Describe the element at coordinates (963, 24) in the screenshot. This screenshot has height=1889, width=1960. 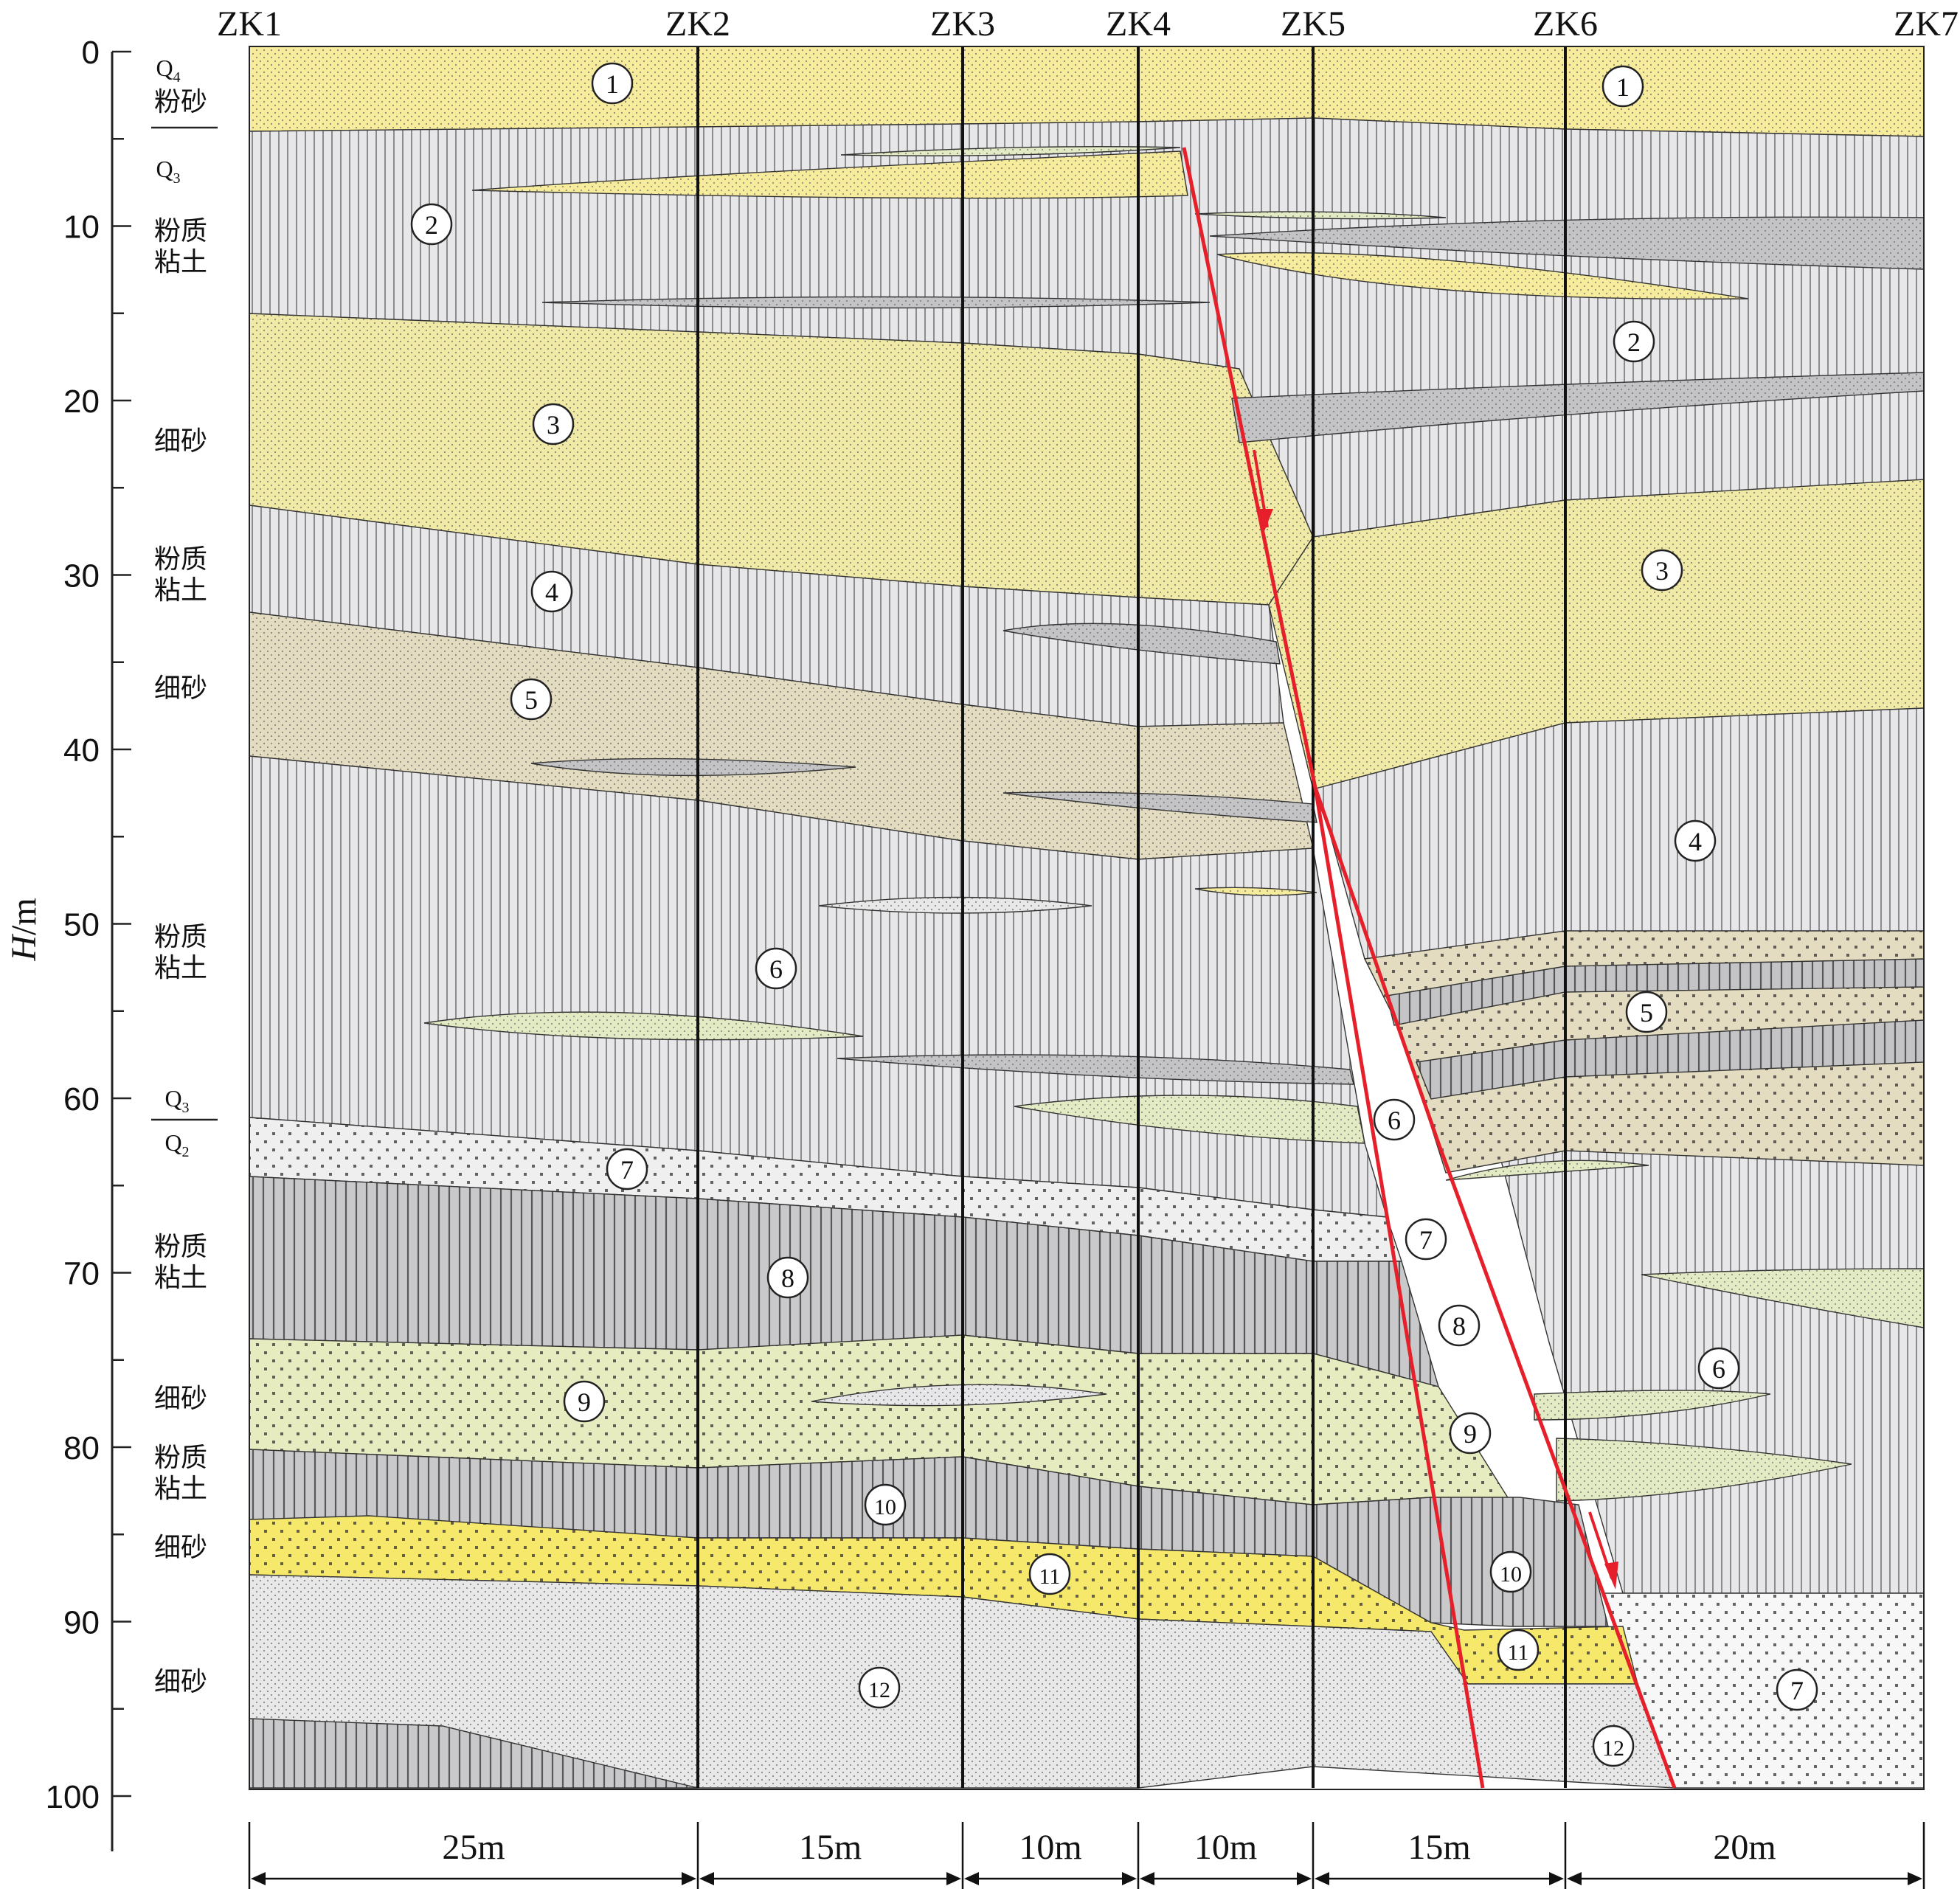
I see `borehole-name-zk3: ZK3` at that location.